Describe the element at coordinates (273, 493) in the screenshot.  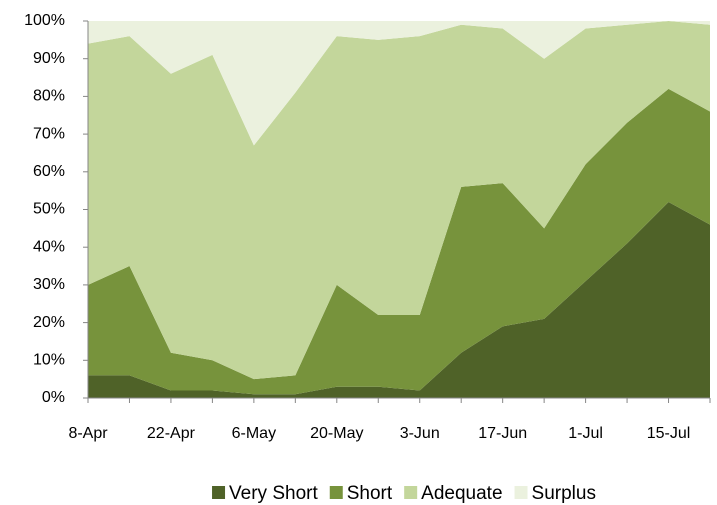
I see `legend-label: Very Short` at that location.